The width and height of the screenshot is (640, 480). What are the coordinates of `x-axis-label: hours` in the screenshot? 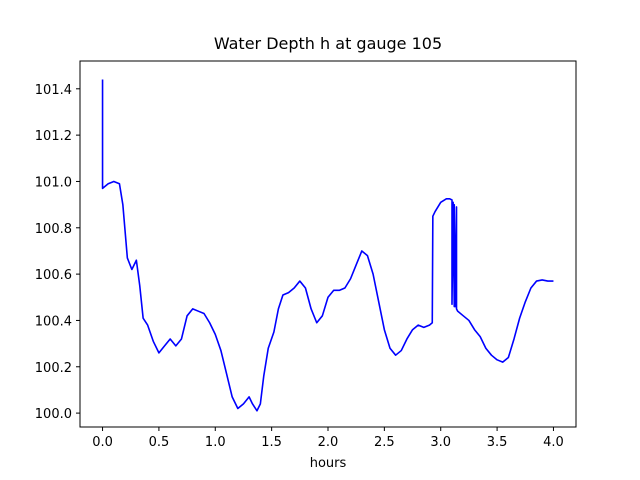 It's located at (328, 463).